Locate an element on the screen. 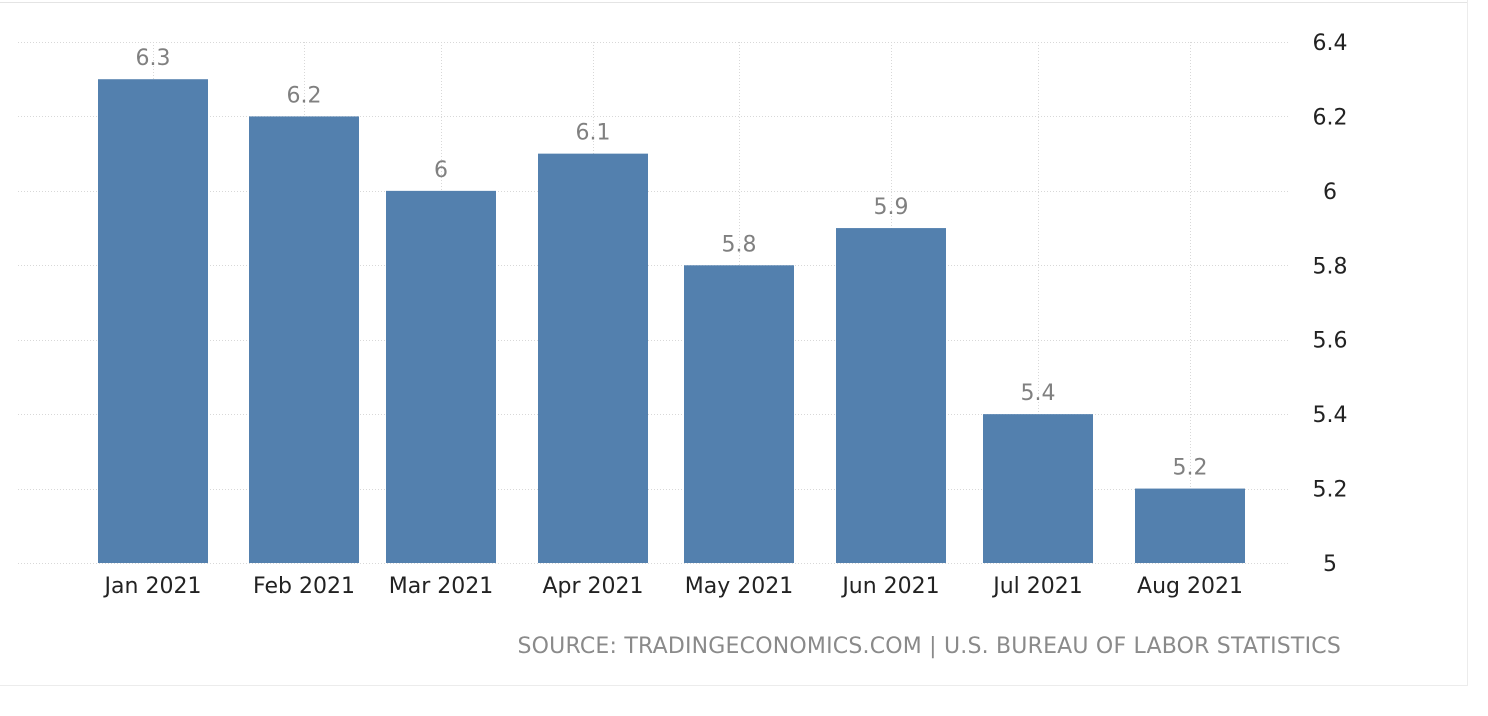 The height and width of the screenshot is (716, 1488). bar-value-label: 5.2 is located at coordinates (1190, 468).